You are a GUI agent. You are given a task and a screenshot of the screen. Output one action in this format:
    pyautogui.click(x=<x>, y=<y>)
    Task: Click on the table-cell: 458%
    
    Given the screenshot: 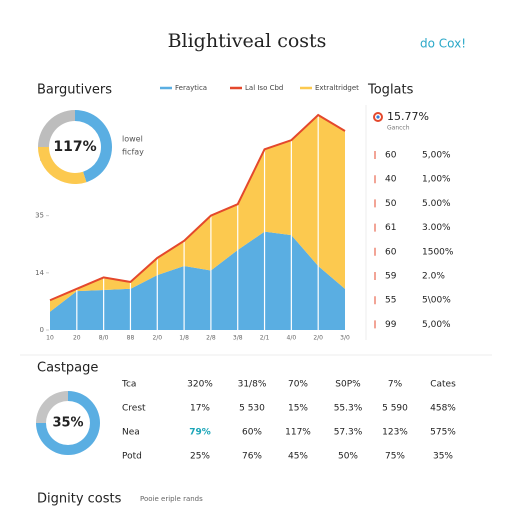 What is the action you would take?
    pyautogui.click(x=443, y=409)
    